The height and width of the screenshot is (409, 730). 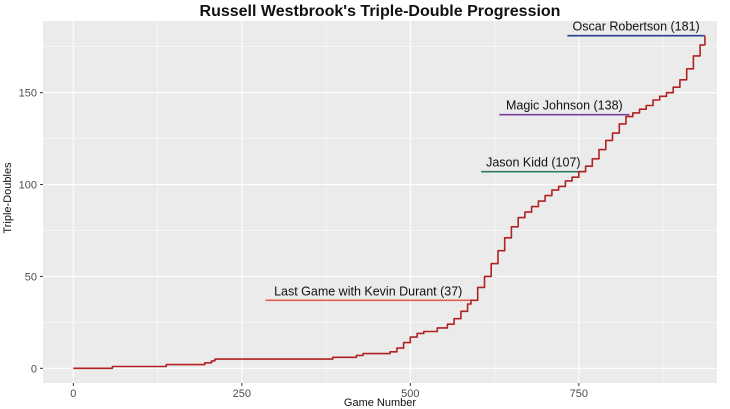 I want to click on annotation-label: Last Game with Kevin Durant (37), so click(x=368, y=291).